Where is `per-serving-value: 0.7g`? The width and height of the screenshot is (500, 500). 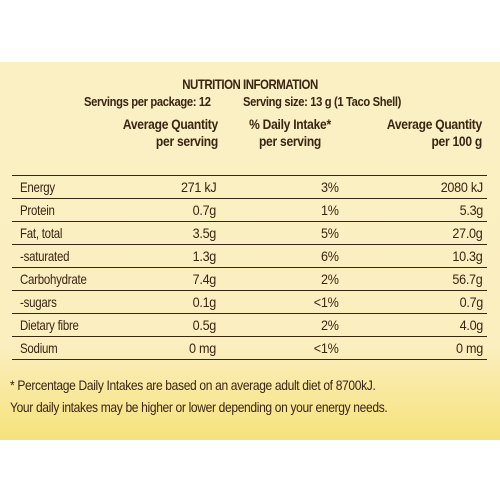 per-serving-value: 0.7g is located at coordinates (204, 210).